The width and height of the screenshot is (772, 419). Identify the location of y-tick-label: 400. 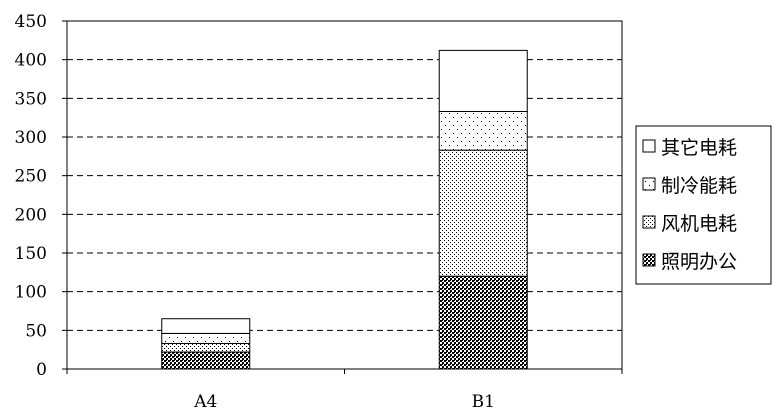
(31, 61).